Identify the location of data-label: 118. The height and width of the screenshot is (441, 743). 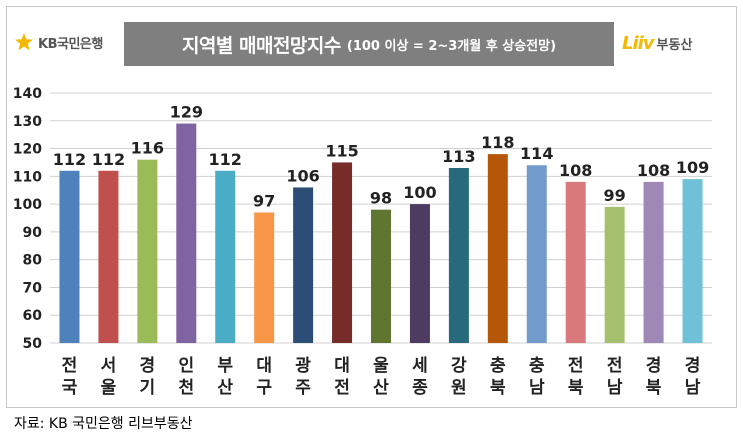
(497, 142).